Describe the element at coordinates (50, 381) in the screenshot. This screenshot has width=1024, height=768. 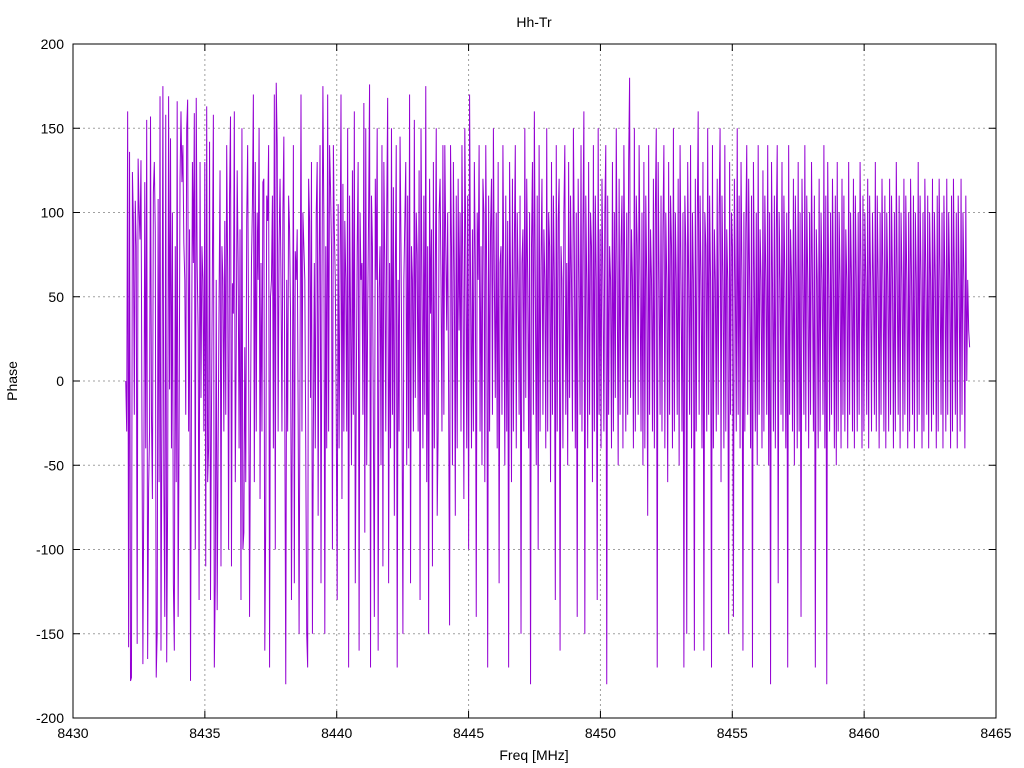
I see `y-tick-labels: -200 -150 -100 -50 0 50 100 150 200` at that location.